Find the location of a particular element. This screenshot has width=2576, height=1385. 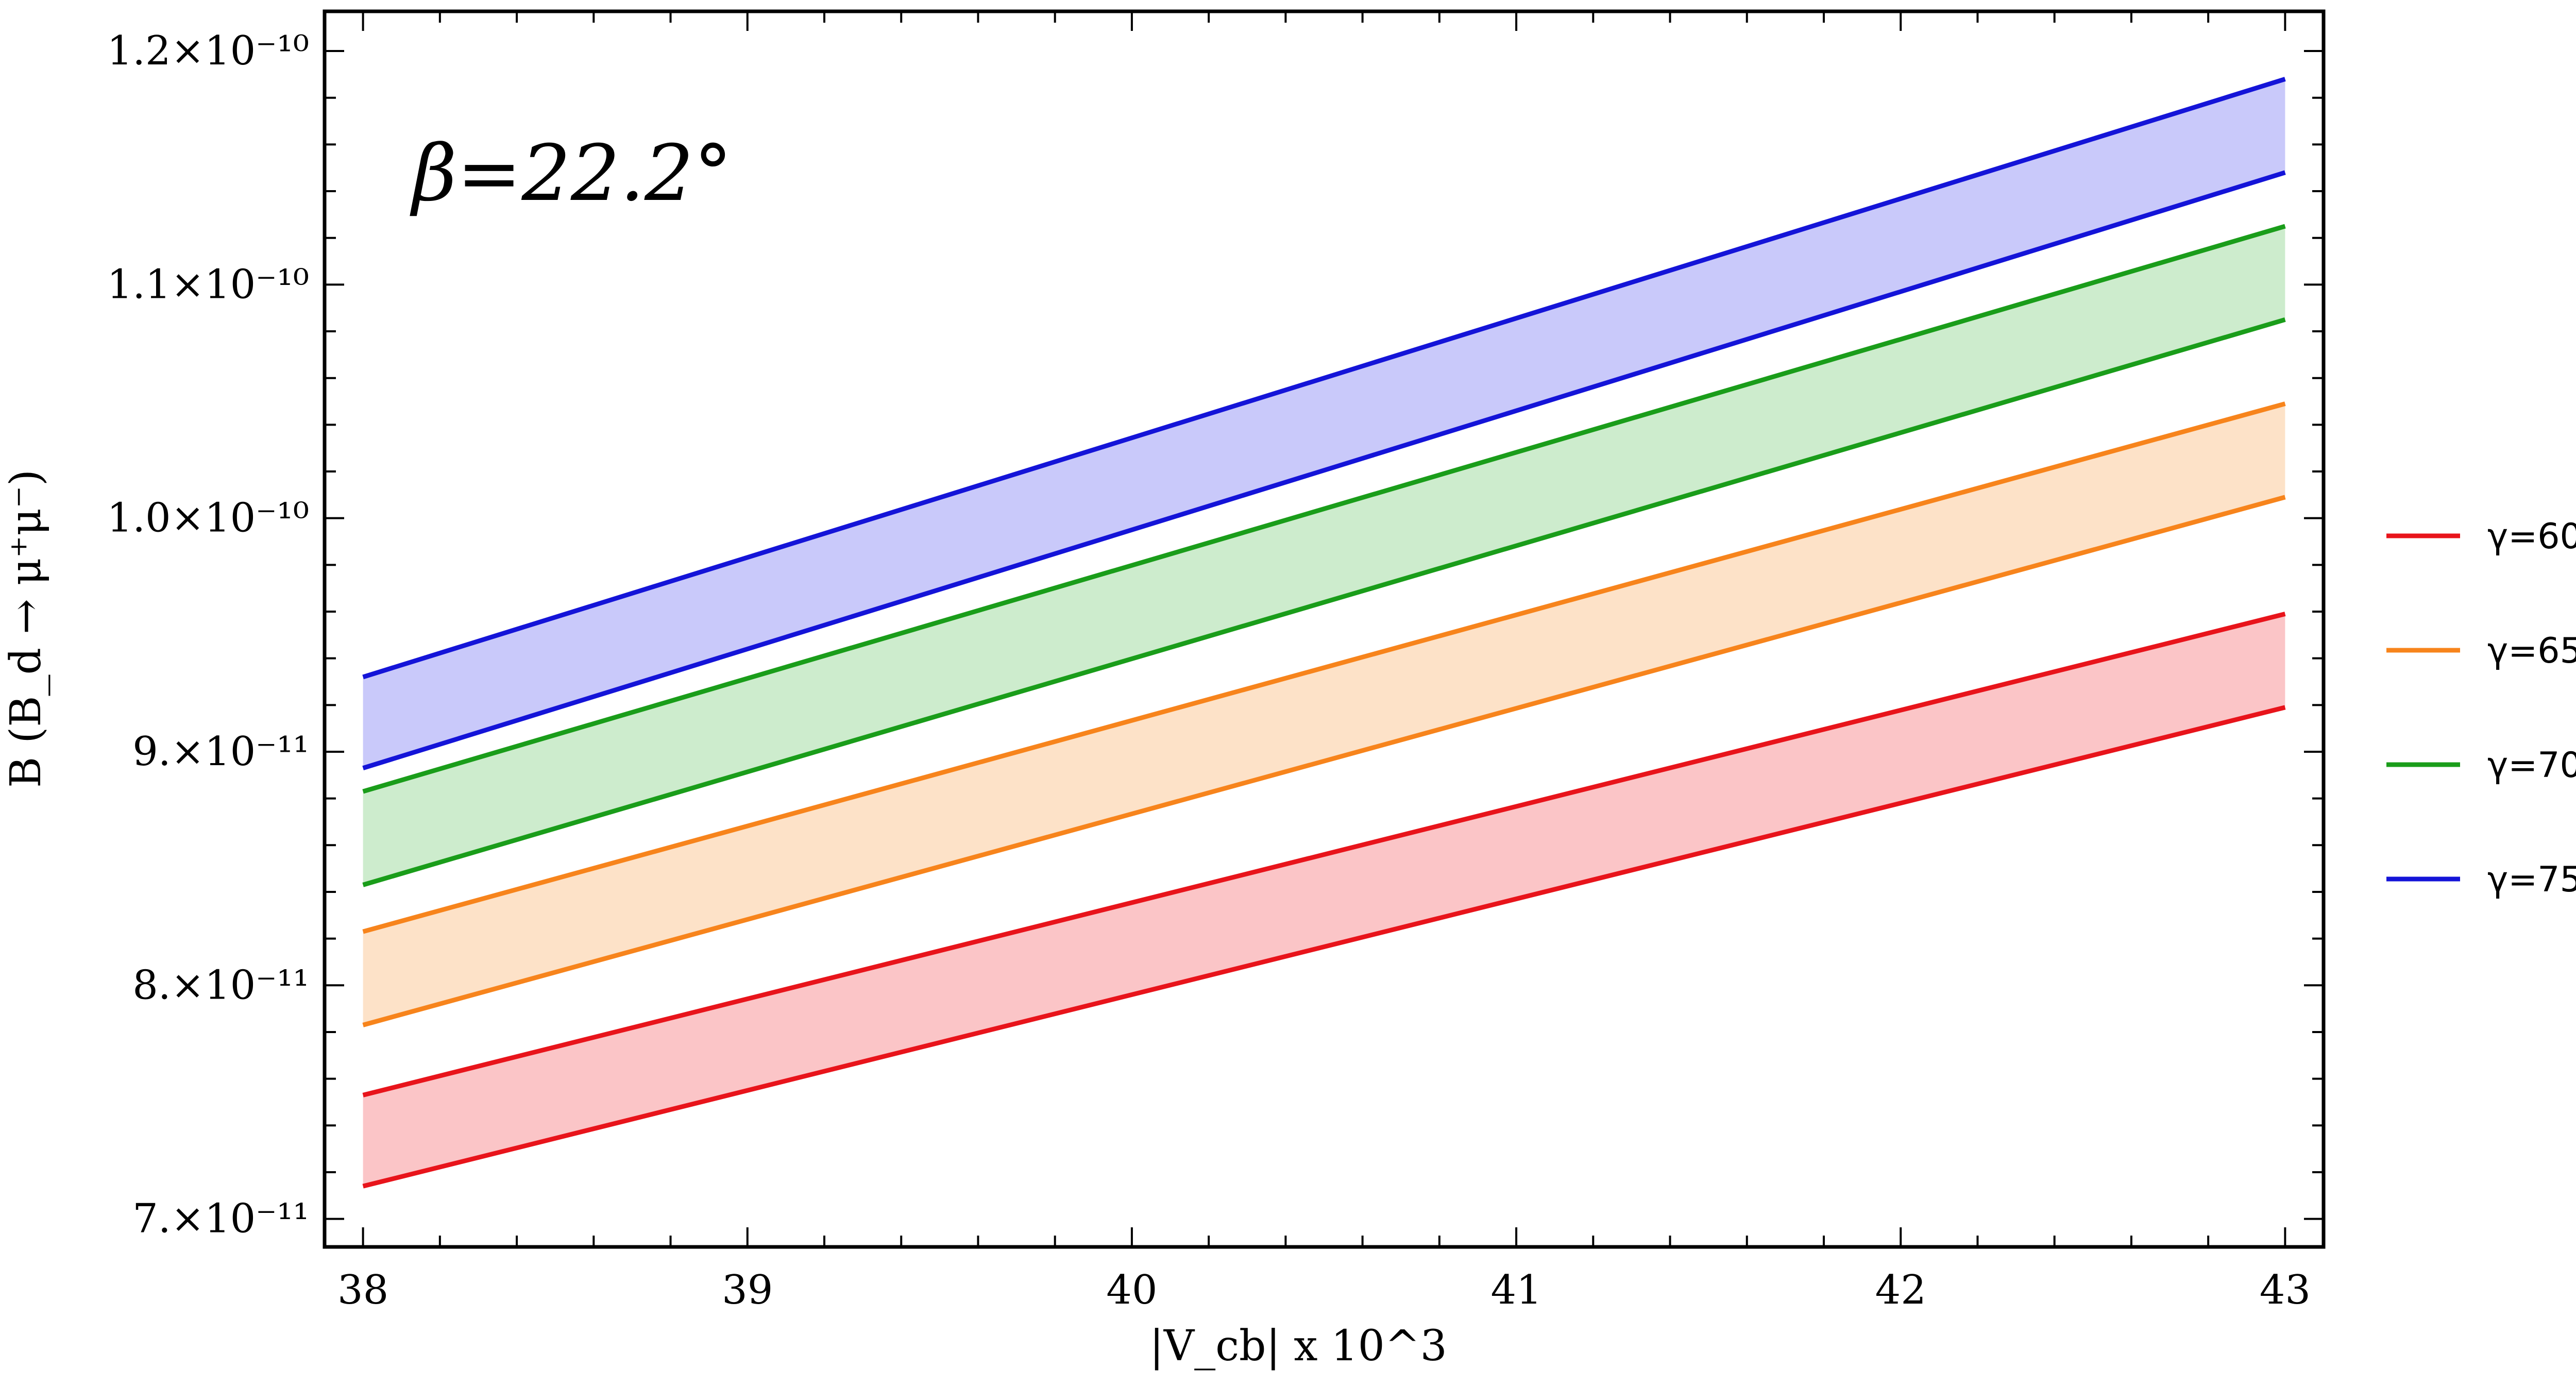

legend: γ=60° γ=65° γ=70° γ=75° is located at coordinates (2481, 708).